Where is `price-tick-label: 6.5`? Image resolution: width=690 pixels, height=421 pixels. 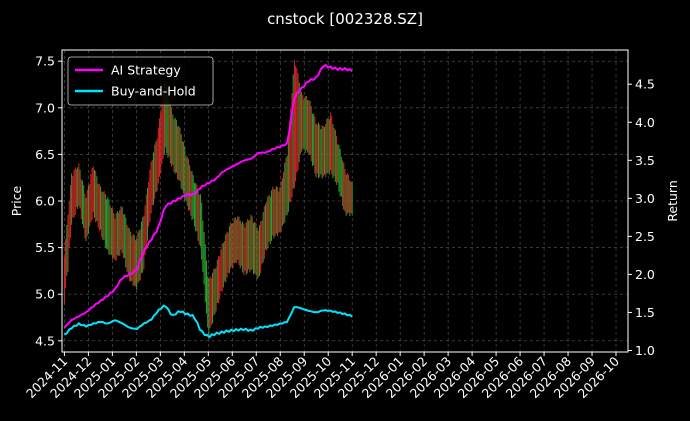 price-tick-label: 6.5 is located at coordinates (45, 154).